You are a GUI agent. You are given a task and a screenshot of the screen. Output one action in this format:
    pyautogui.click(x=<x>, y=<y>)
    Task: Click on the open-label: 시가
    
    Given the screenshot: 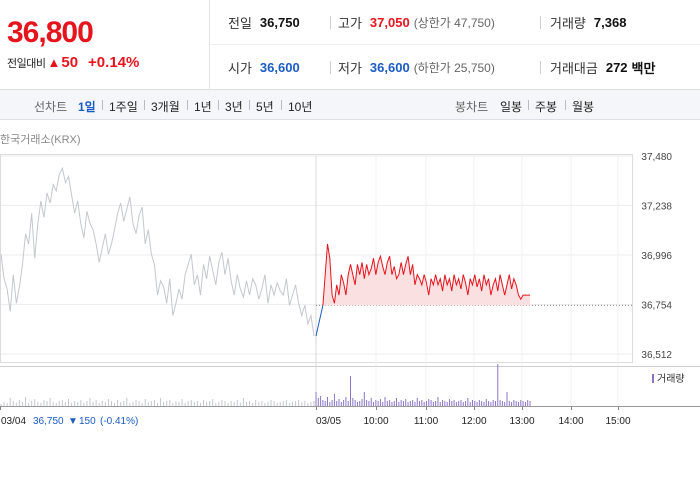 What is the action you would take?
    pyautogui.click(x=240, y=68)
    